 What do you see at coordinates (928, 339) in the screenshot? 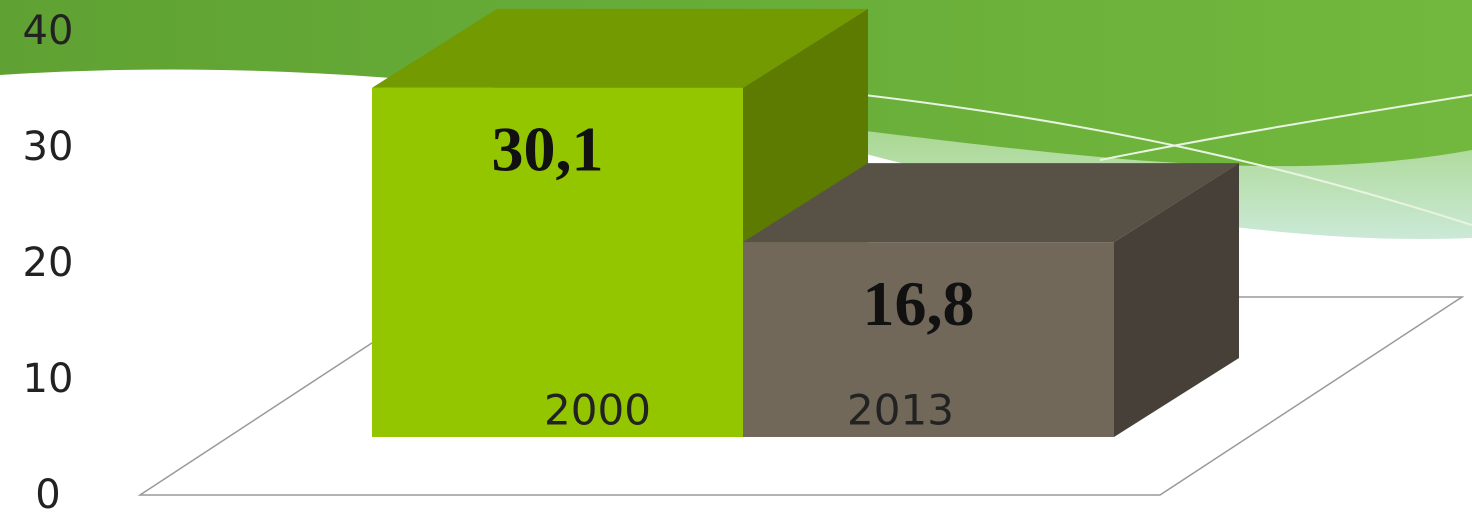
I see `bar` at bounding box center [928, 339].